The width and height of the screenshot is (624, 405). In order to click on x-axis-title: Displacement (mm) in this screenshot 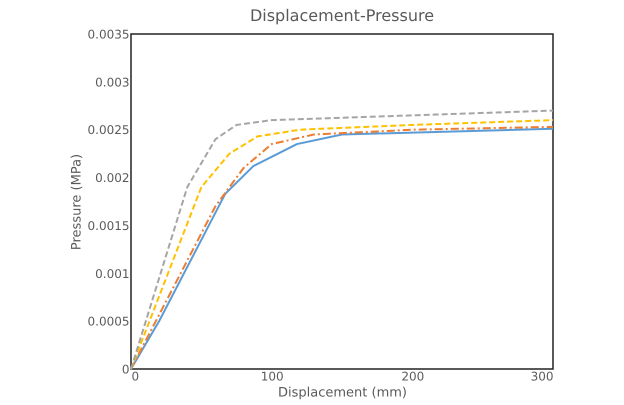, I will do `click(342, 393)`.